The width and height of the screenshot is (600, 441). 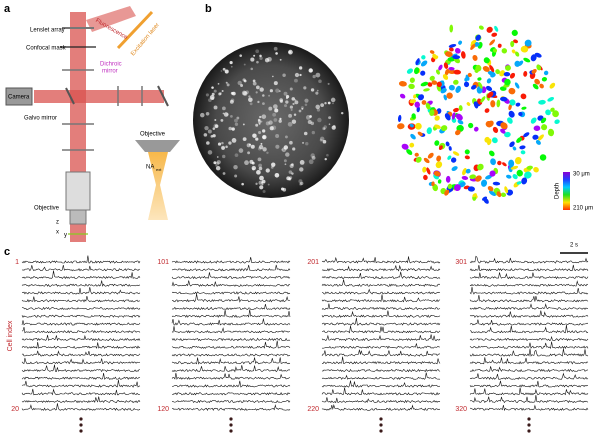 What do you see at coordinates (272, 120) in the screenshot?
I see `image-cells` at bounding box center [272, 120].